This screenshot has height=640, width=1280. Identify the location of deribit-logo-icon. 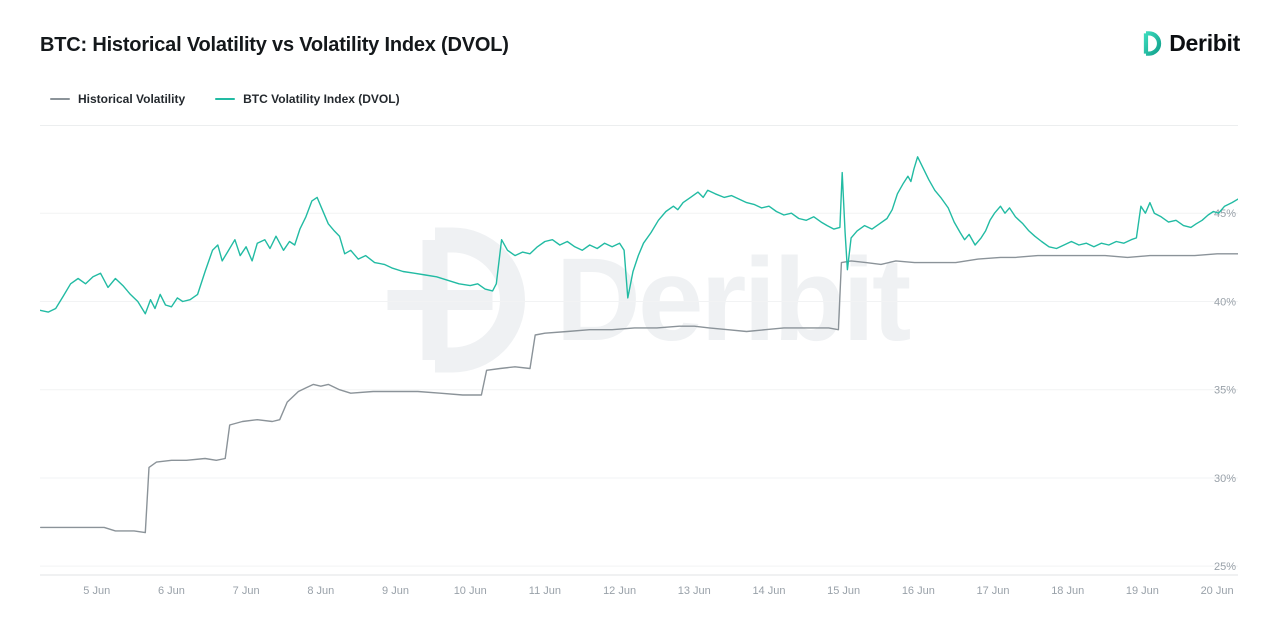
(1150, 43).